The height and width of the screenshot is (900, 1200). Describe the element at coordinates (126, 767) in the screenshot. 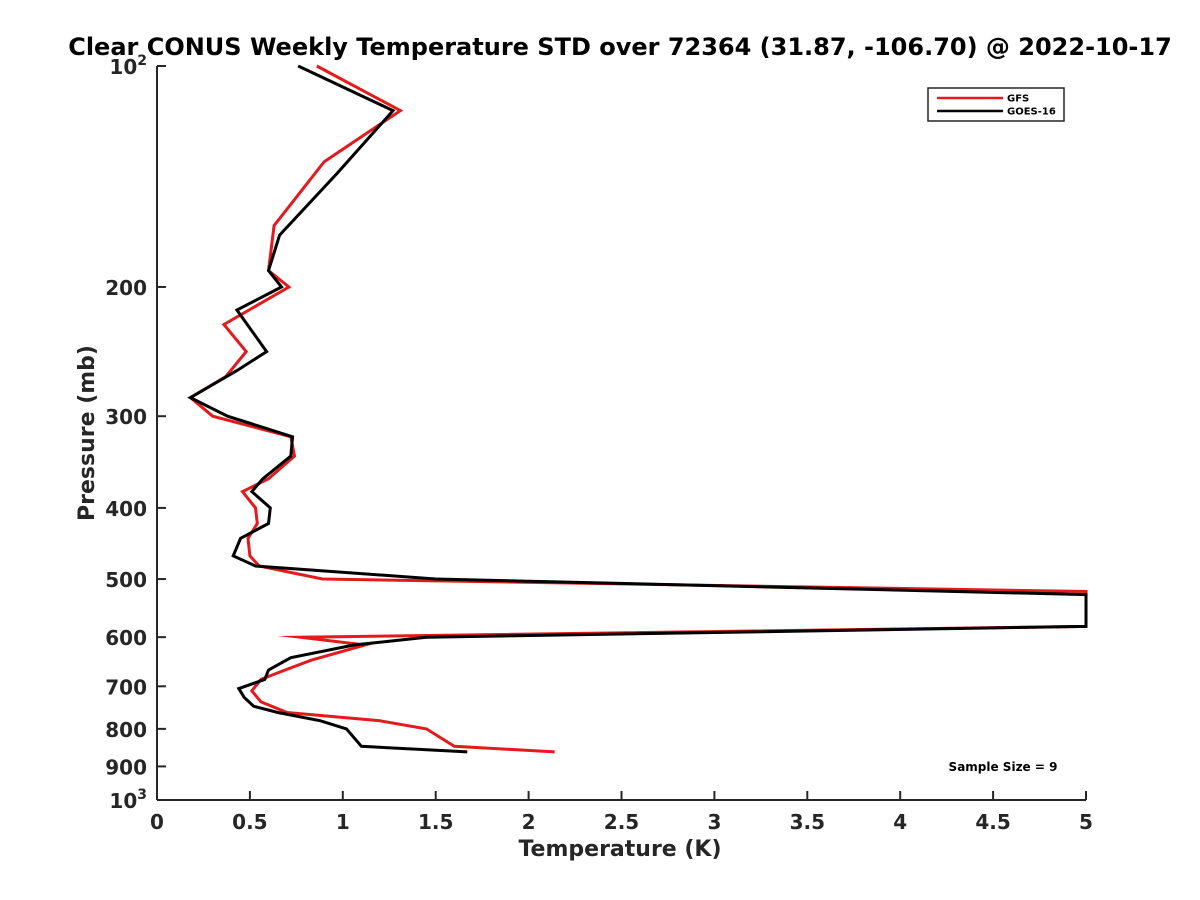

I see `y-tick-label: 900` at that location.